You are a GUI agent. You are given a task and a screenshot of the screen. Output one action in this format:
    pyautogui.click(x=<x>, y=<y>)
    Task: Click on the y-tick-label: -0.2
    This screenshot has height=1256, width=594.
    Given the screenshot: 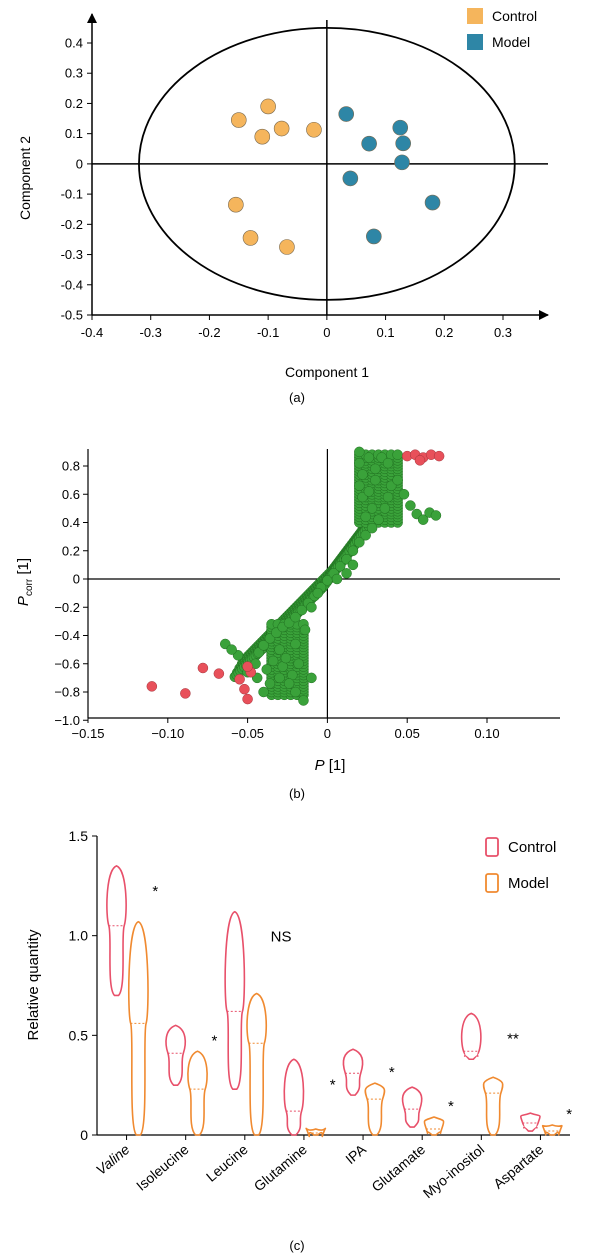 What is the action you would take?
    pyautogui.click(x=72, y=224)
    